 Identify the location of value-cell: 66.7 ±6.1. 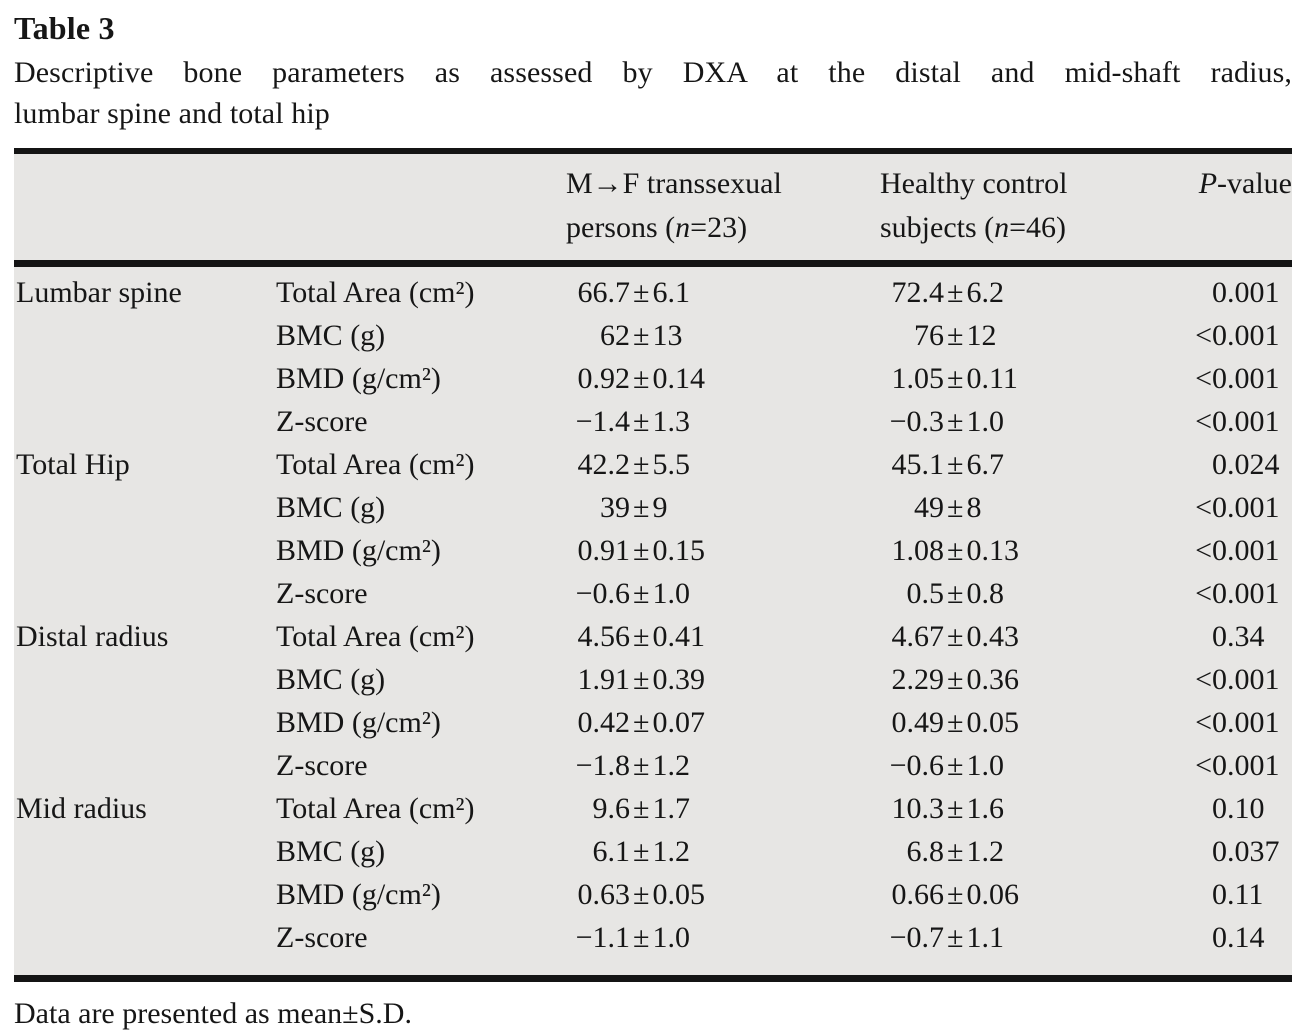
(723, 292).